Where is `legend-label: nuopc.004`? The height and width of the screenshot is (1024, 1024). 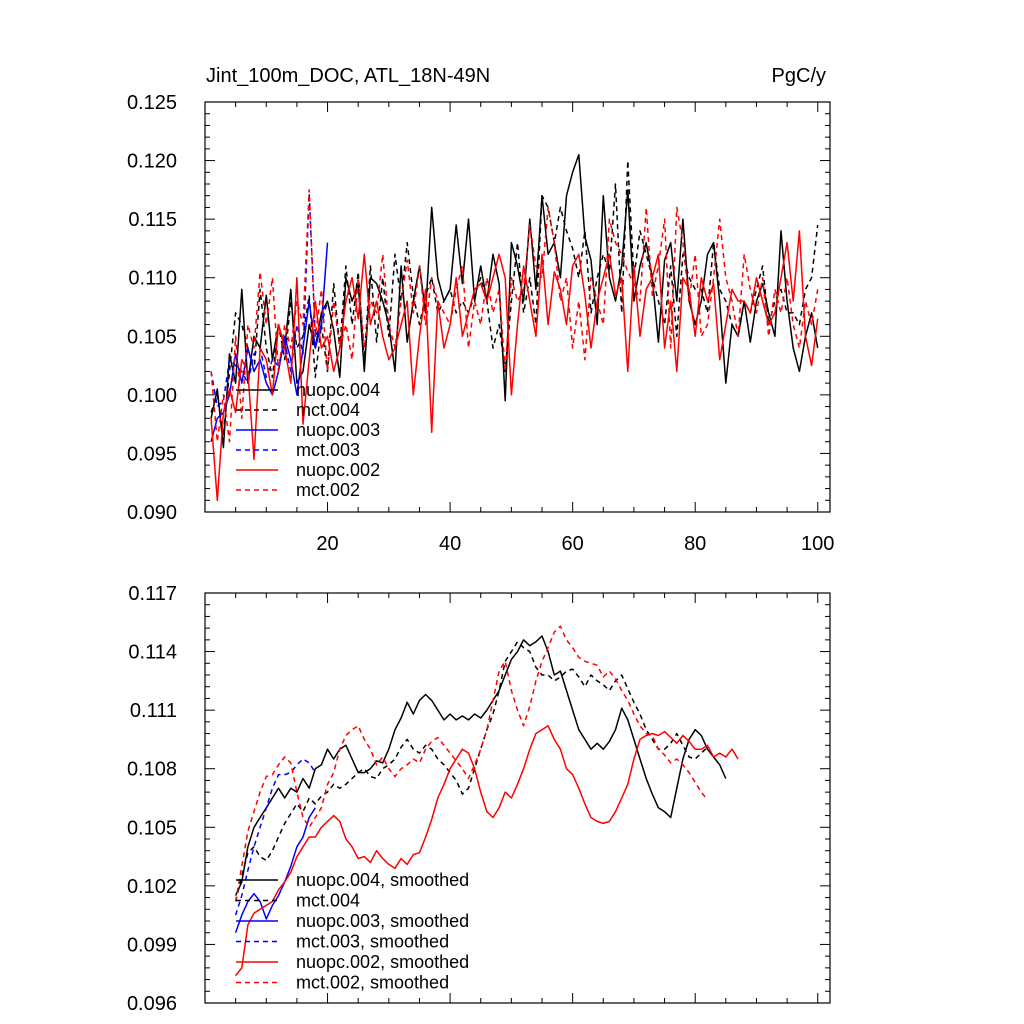 legend-label: nuopc.004 is located at coordinates (338, 390).